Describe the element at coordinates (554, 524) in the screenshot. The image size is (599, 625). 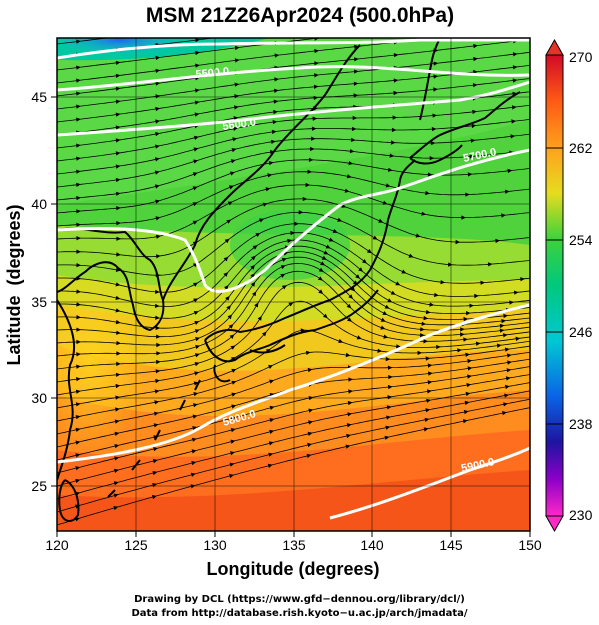
I see `colorbar-bottom-arrow` at that location.